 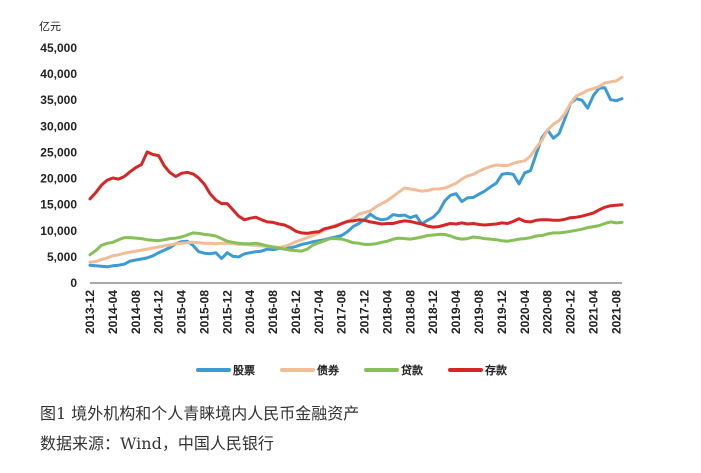 I want to click on y-tick-label: 30,000, so click(x=58, y=126).